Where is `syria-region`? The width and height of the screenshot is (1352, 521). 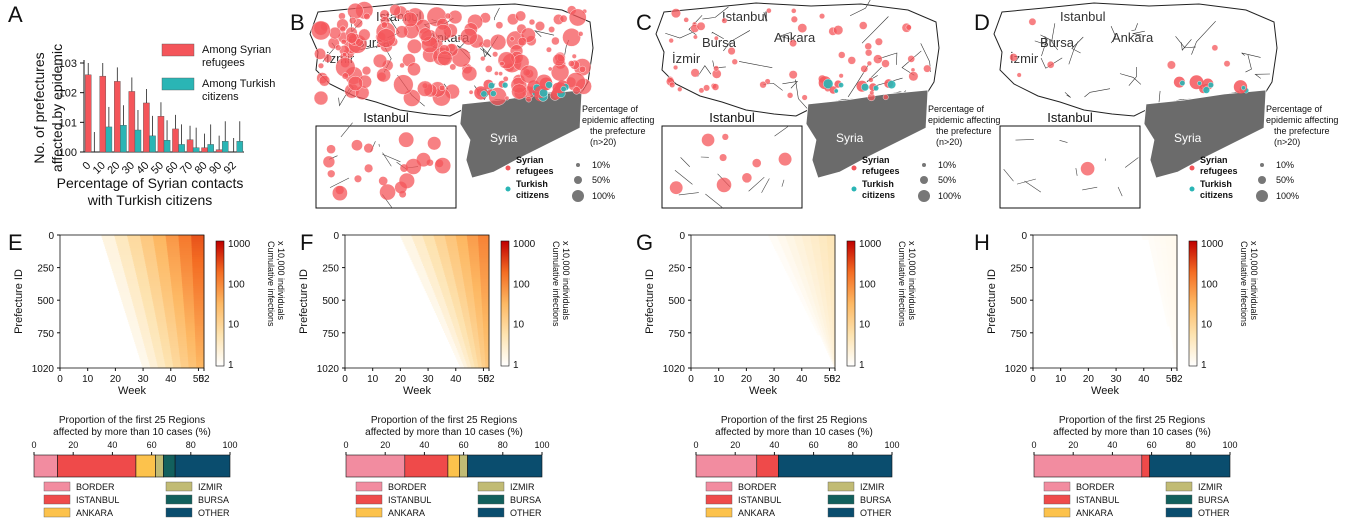
syria-region is located at coordinates (1205, 134).